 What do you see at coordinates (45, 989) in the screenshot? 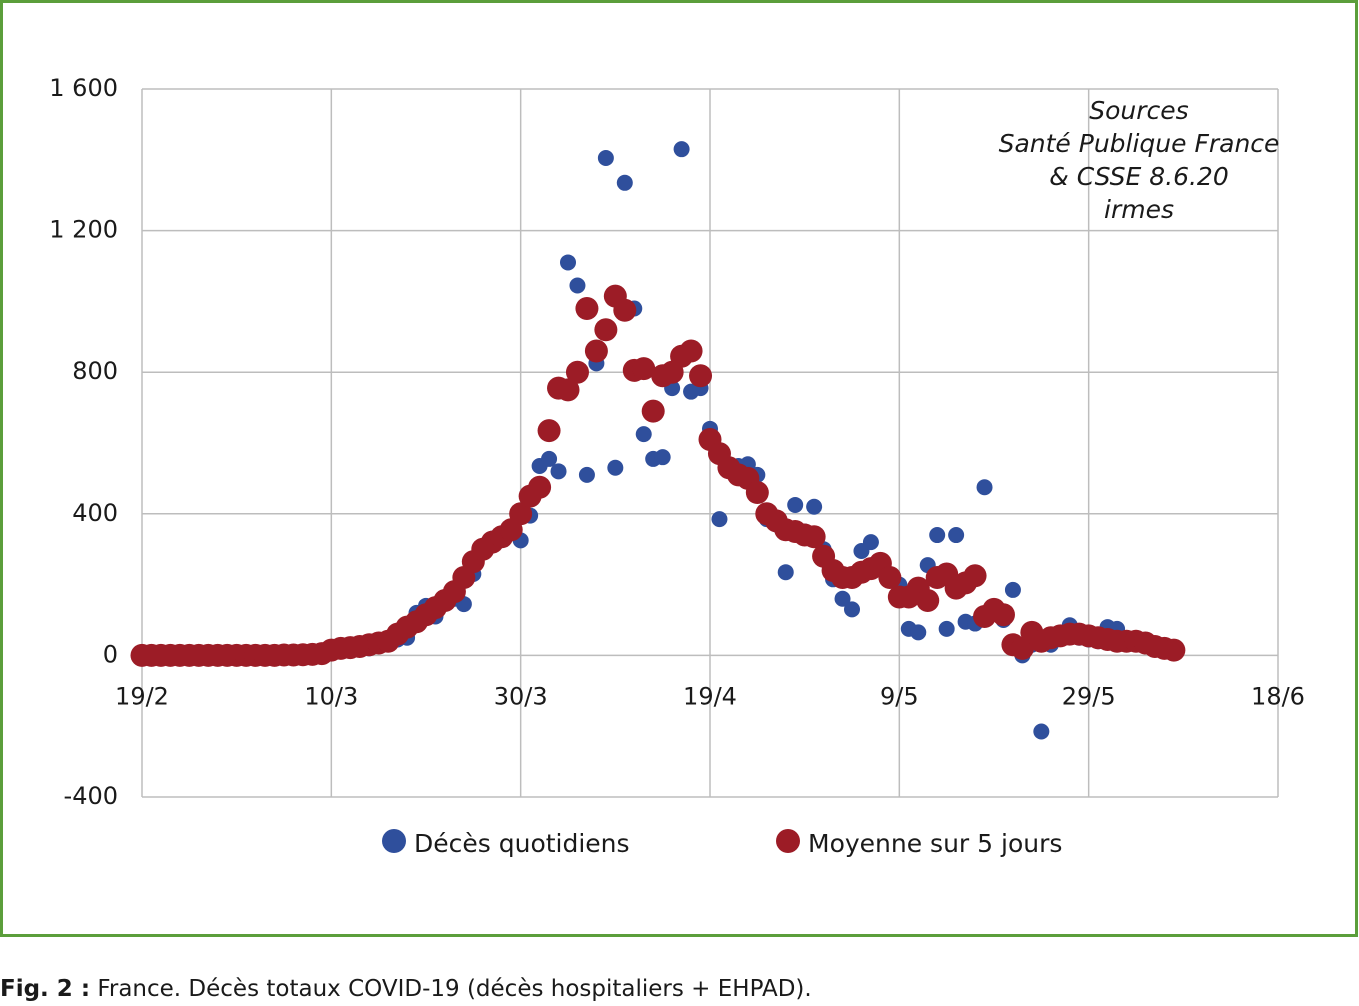
I see `caption-label: Fig. 2 :` at bounding box center [45, 989].